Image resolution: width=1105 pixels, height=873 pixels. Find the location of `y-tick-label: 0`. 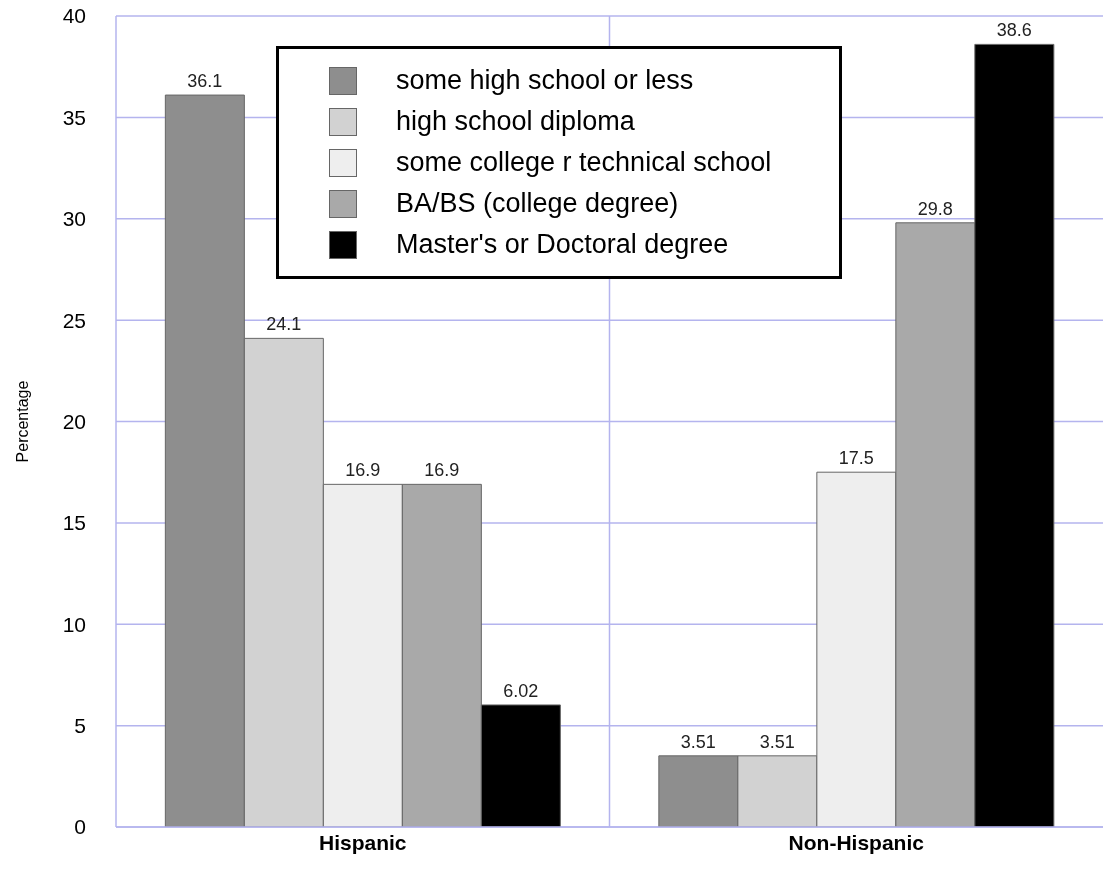

y-tick-label: 0 is located at coordinates (80, 827).